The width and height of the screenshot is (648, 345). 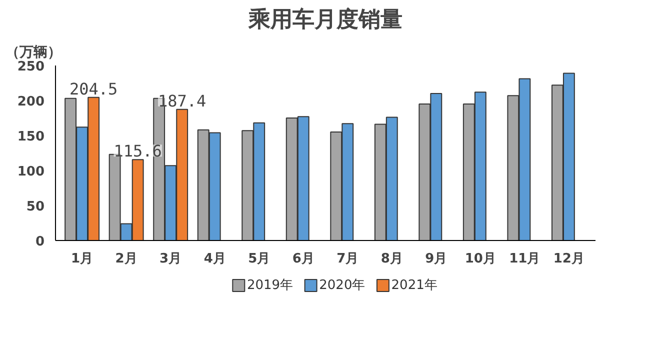 I want to click on y-tick-label: 150, so click(x=31, y=137).